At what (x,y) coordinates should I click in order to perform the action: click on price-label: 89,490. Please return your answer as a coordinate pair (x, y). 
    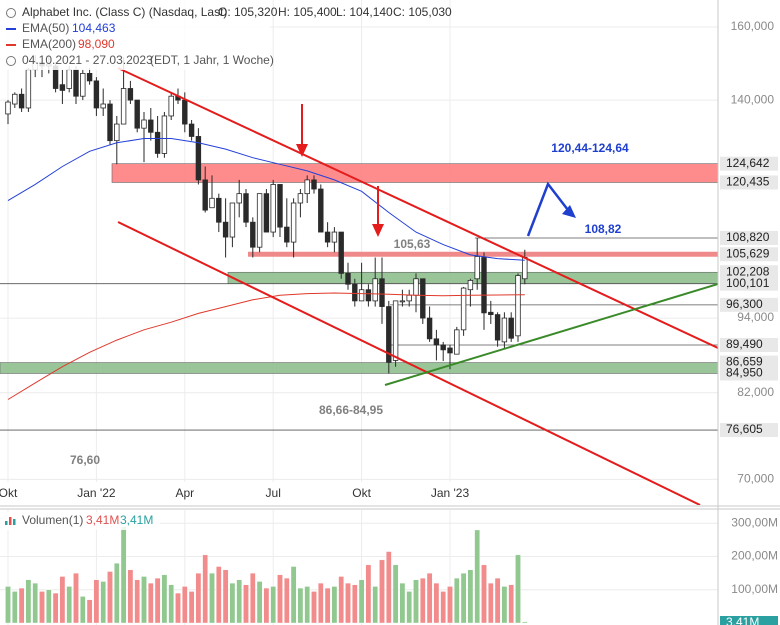
    Looking at the image, I should click on (744, 344).